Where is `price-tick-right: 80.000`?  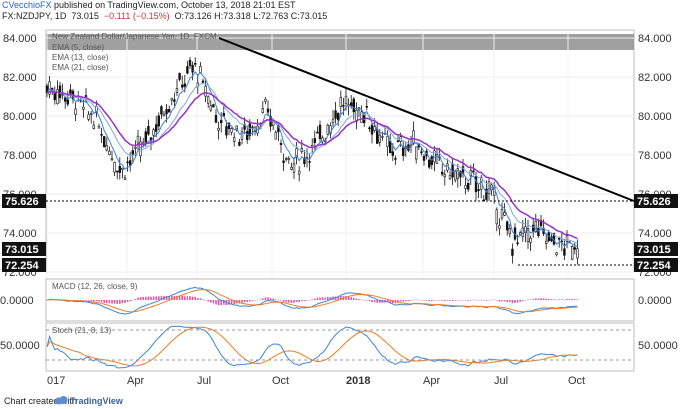
price-tick-right: 80.000 is located at coordinates (655, 117).